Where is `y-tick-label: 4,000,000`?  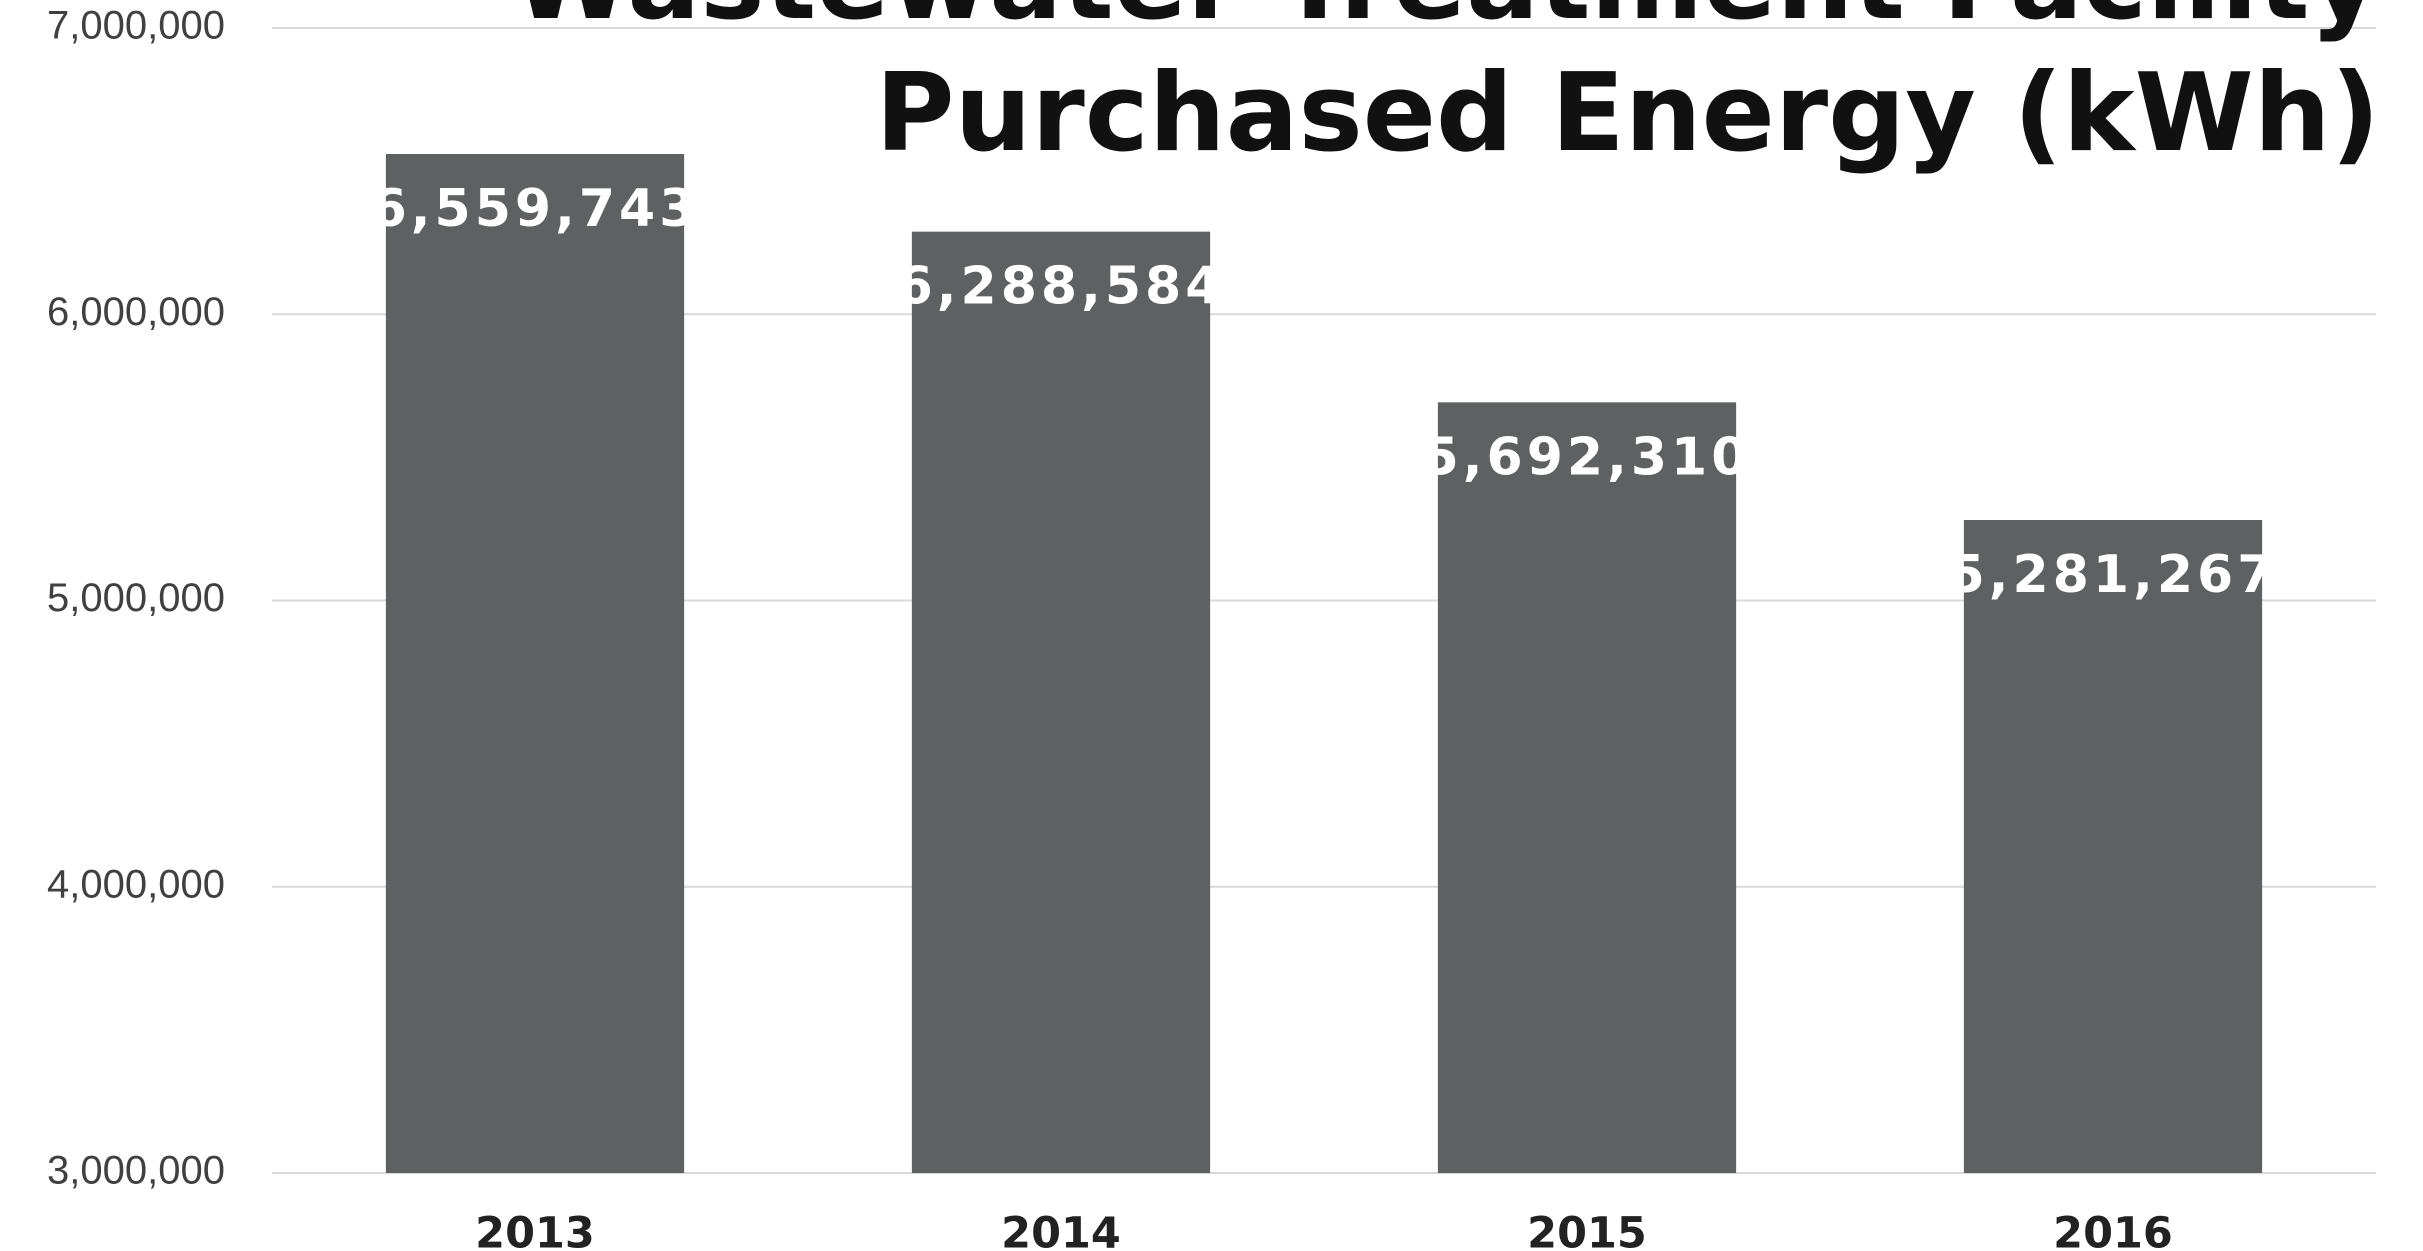
y-tick-label: 4,000,000 is located at coordinates (136, 884).